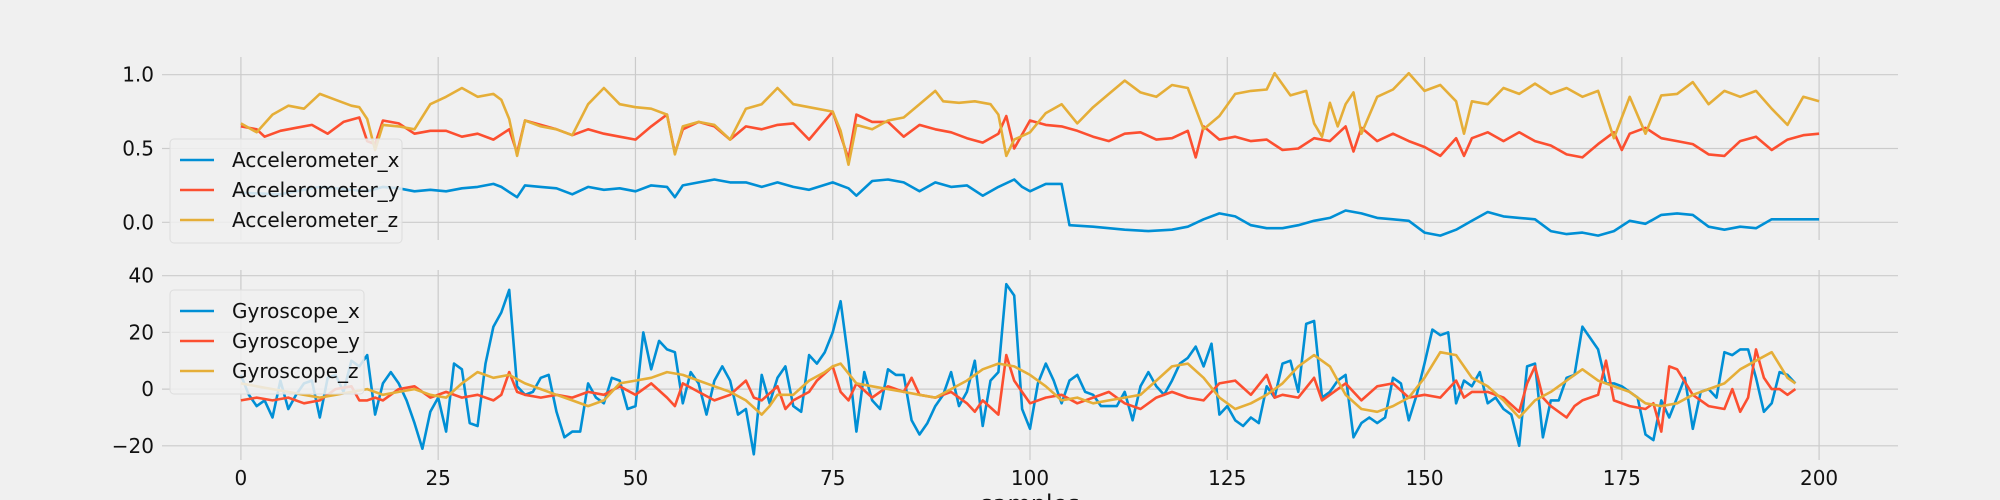 The height and width of the screenshot is (500, 2000). I want to click on x-tick-label: 200, so click(1819, 478).